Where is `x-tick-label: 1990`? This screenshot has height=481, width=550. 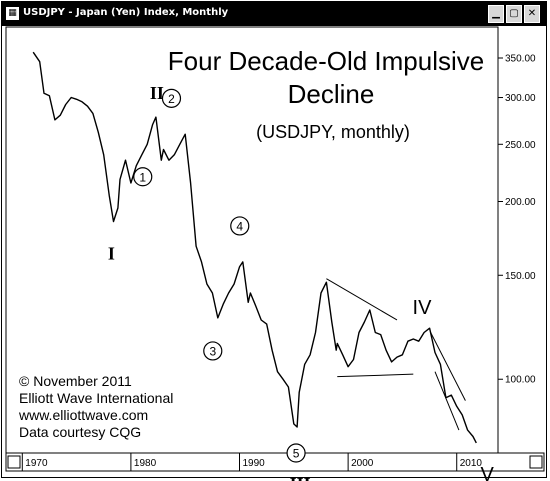
x-tick-label: 1990 is located at coordinates (254, 463).